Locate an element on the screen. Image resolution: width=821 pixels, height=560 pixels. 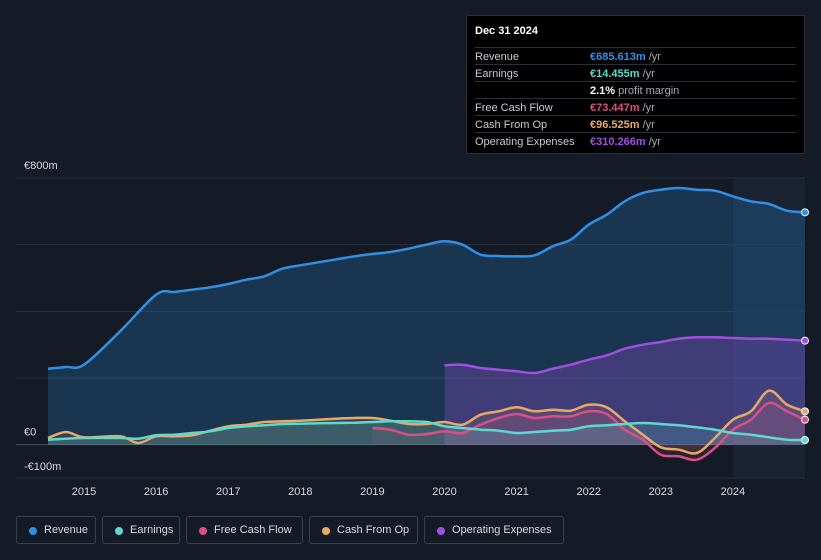
legend-item-revenue: Revenue is located at coordinates (56, 530).